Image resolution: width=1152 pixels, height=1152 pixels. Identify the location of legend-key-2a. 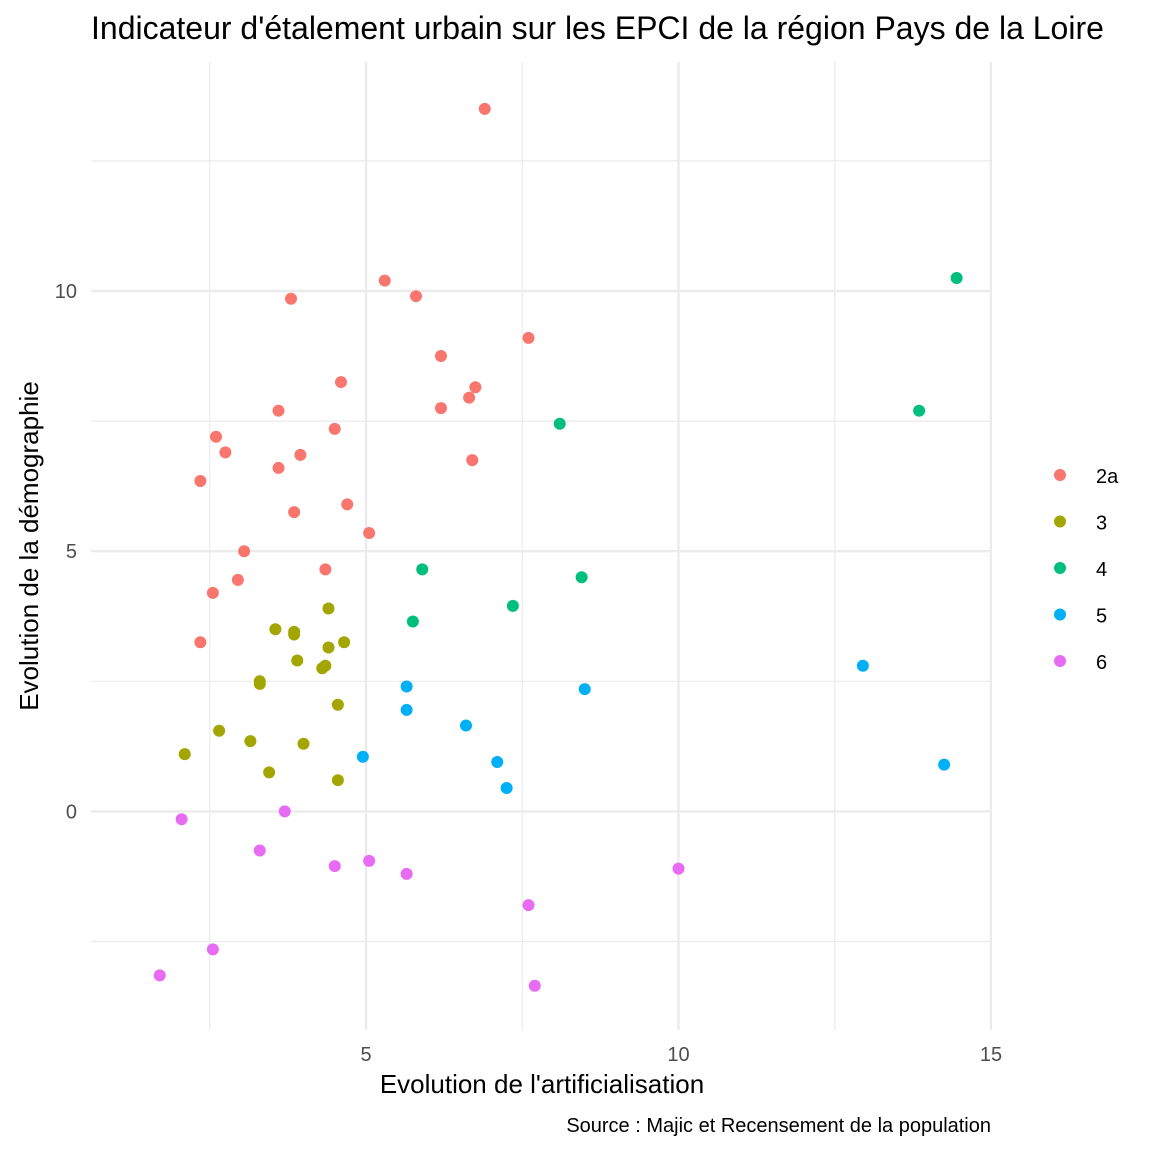
(1060, 475).